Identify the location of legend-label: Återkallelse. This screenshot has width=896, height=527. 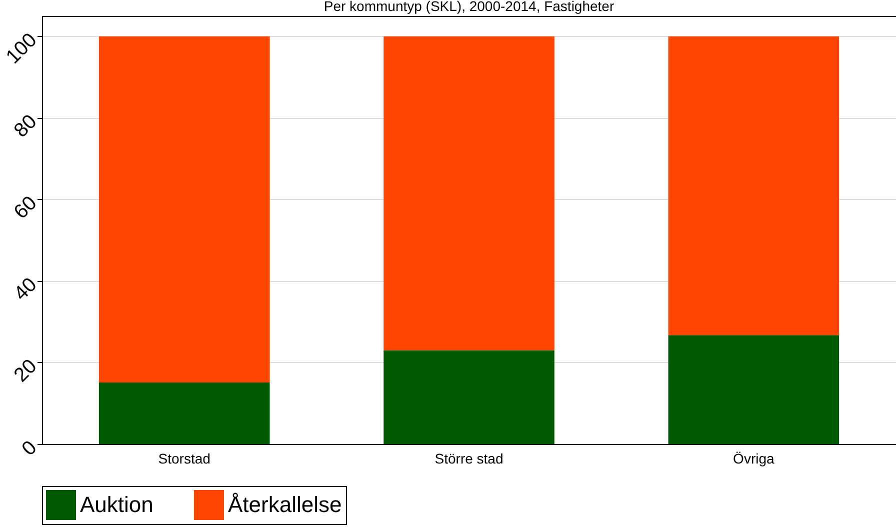
(285, 504).